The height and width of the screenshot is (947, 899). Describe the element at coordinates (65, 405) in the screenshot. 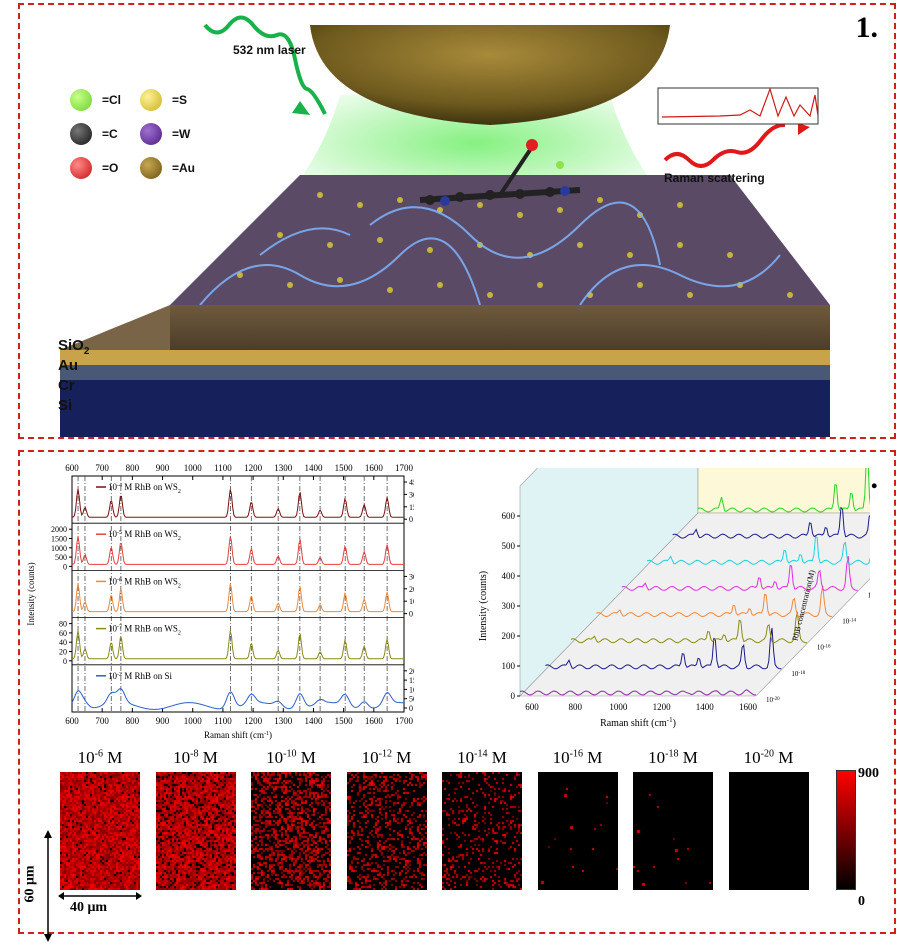

I see `layer-label: Si` at that location.